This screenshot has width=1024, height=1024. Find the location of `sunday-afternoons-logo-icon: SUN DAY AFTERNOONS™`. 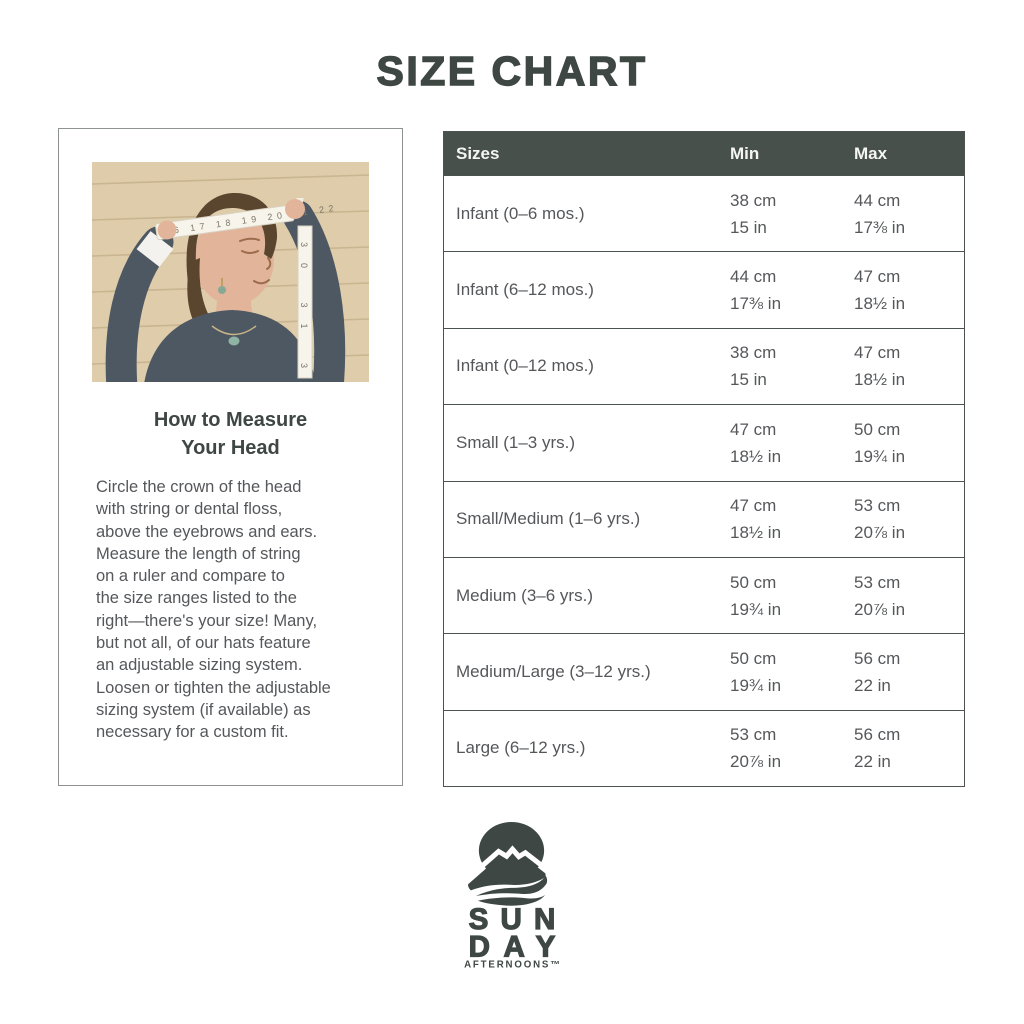

sunday-afternoons-logo-icon: SUN DAY AFTERNOONS™ is located at coordinates (512, 895).